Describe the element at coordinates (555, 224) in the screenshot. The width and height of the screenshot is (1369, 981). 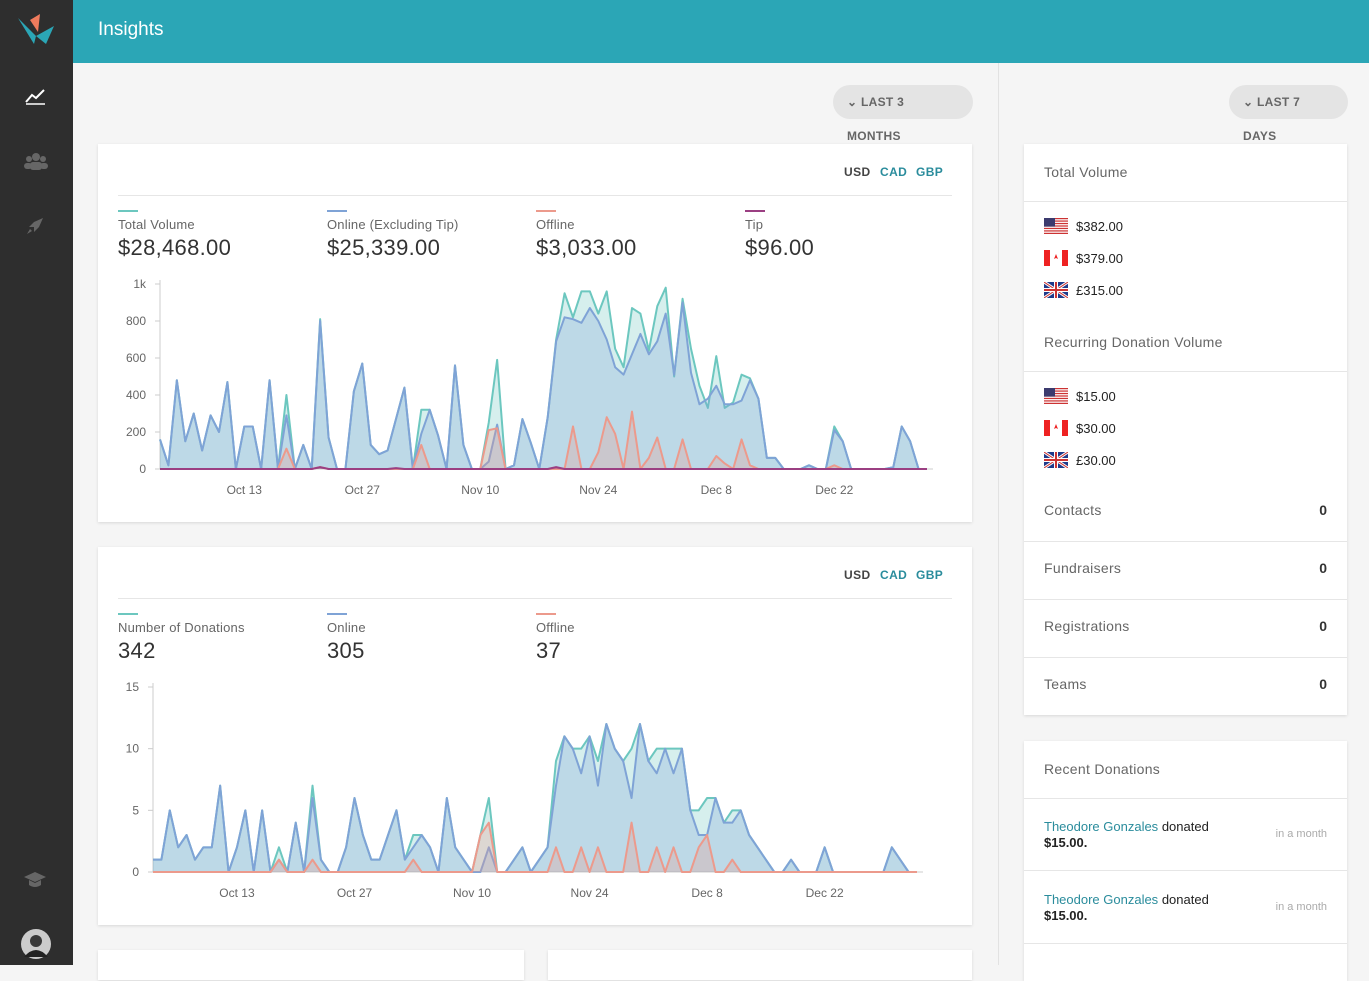
I see `legend-label: Offline` at that location.